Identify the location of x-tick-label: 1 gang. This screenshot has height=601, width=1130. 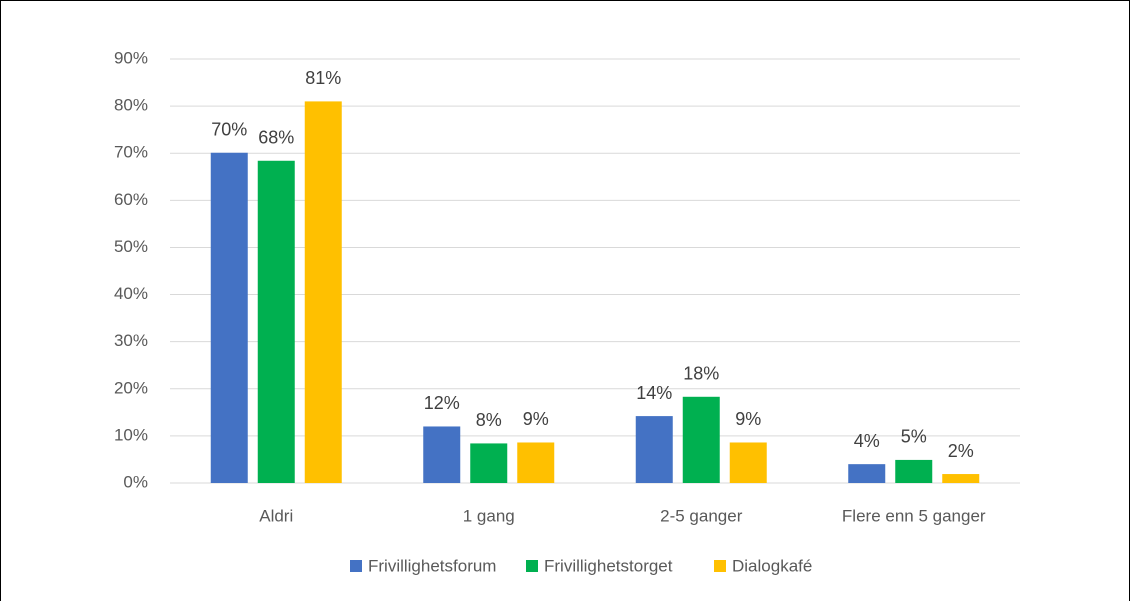
(489, 515).